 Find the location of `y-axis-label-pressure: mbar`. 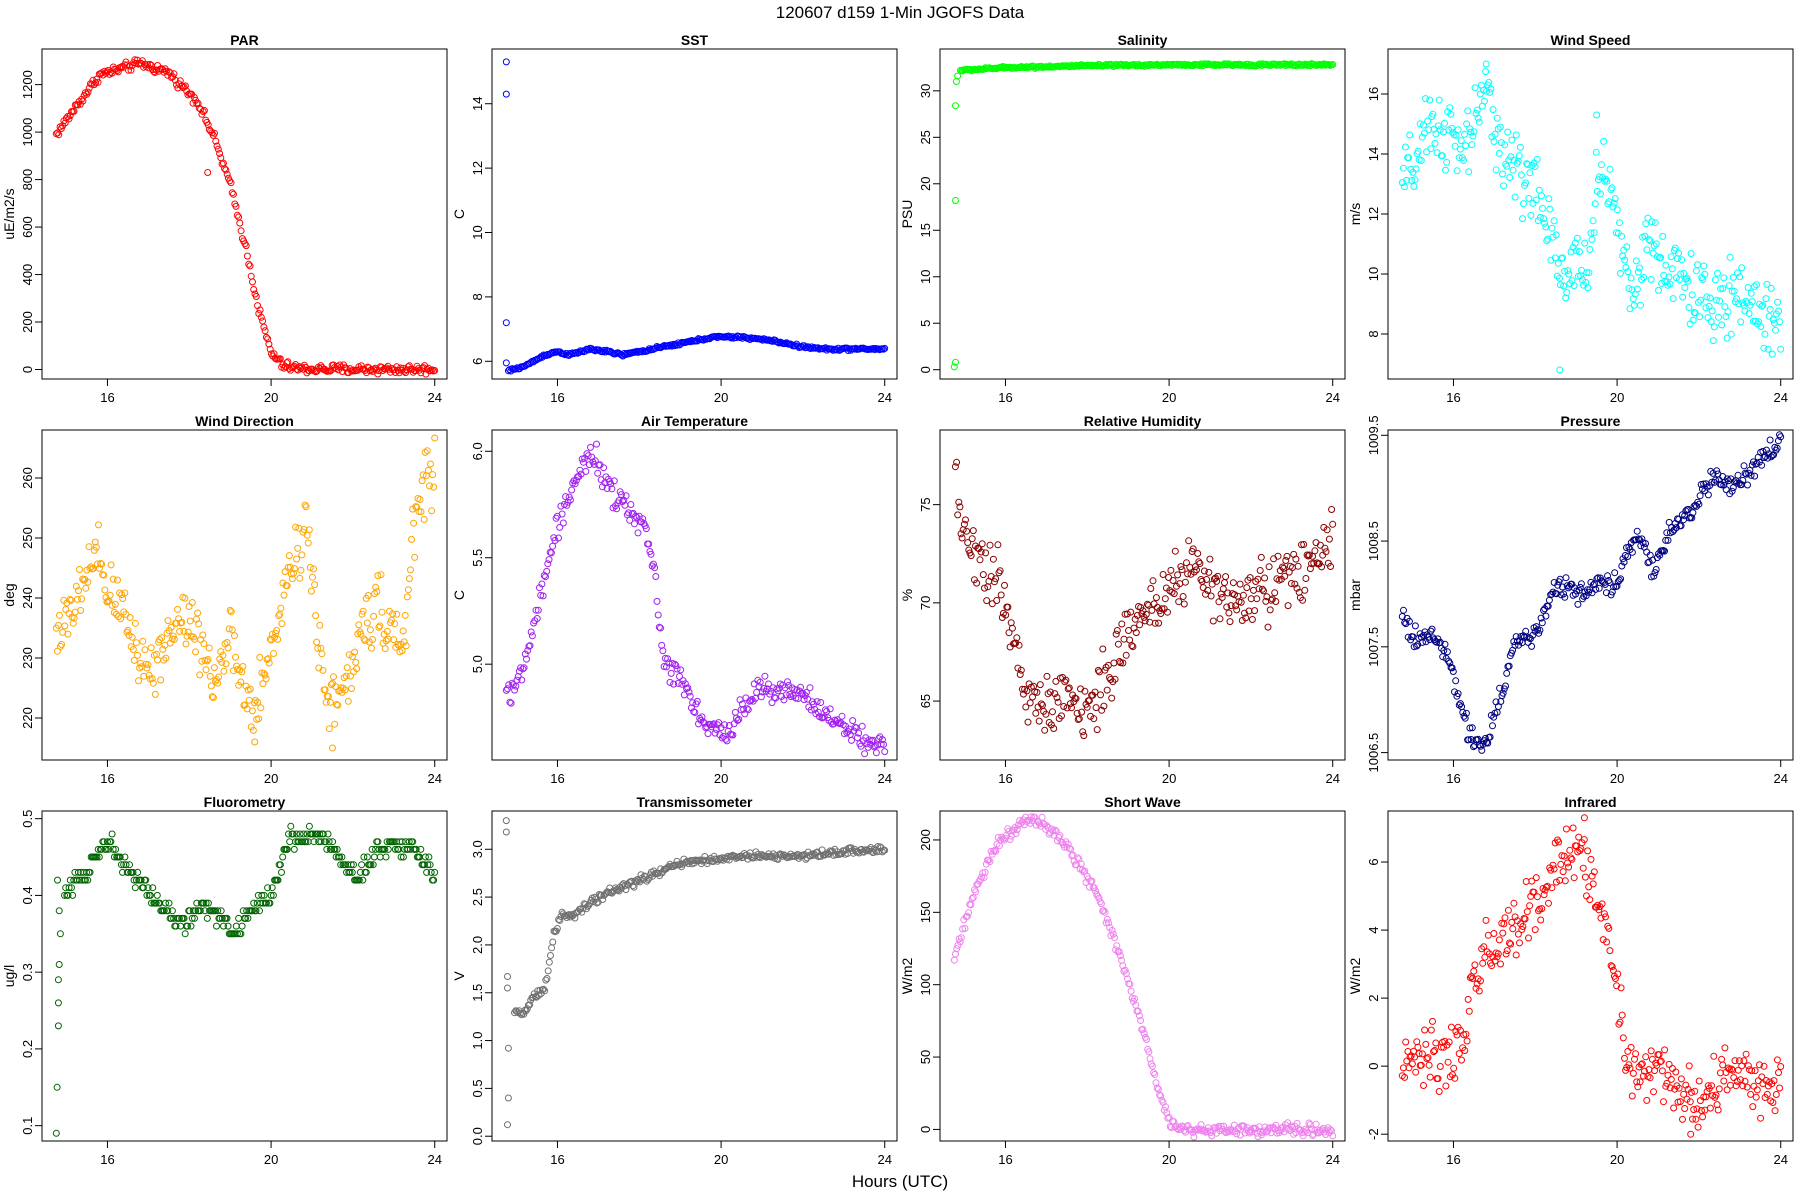

y-axis-label-pressure: mbar is located at coordinates (1355, 595).